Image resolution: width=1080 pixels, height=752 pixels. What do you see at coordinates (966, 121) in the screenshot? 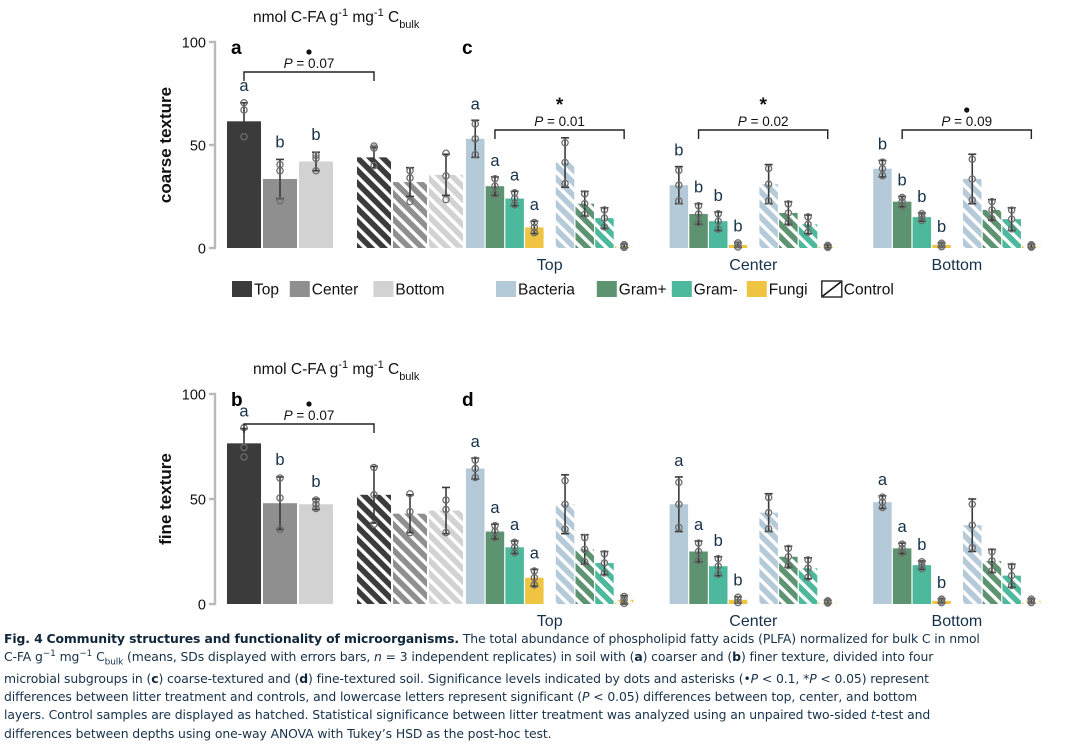
I see `bracket-p-label: P = 0.09` at bounding box center [966, 121].